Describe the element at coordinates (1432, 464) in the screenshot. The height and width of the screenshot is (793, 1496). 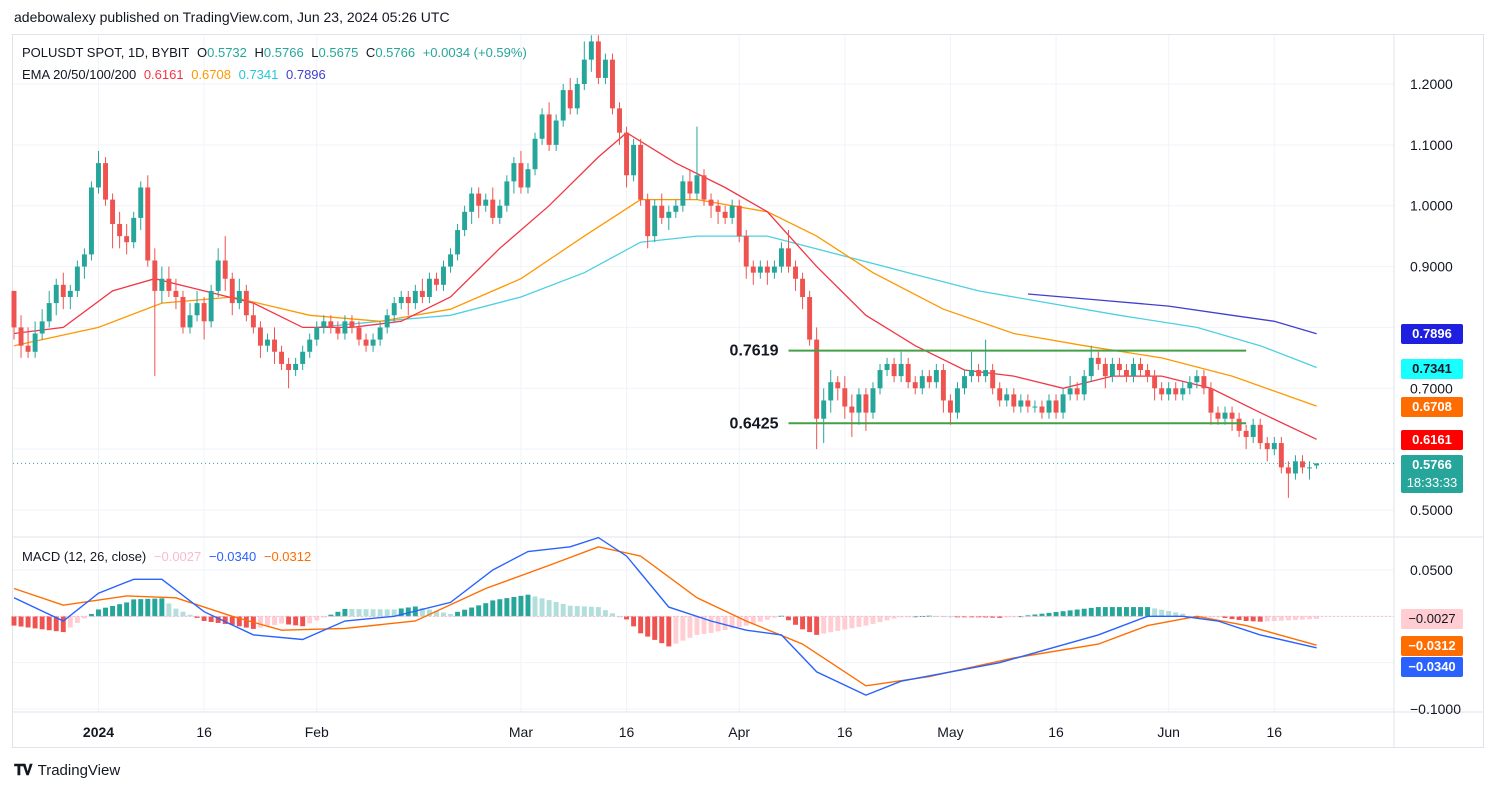
I see `last-price: 0.5766` at that location.